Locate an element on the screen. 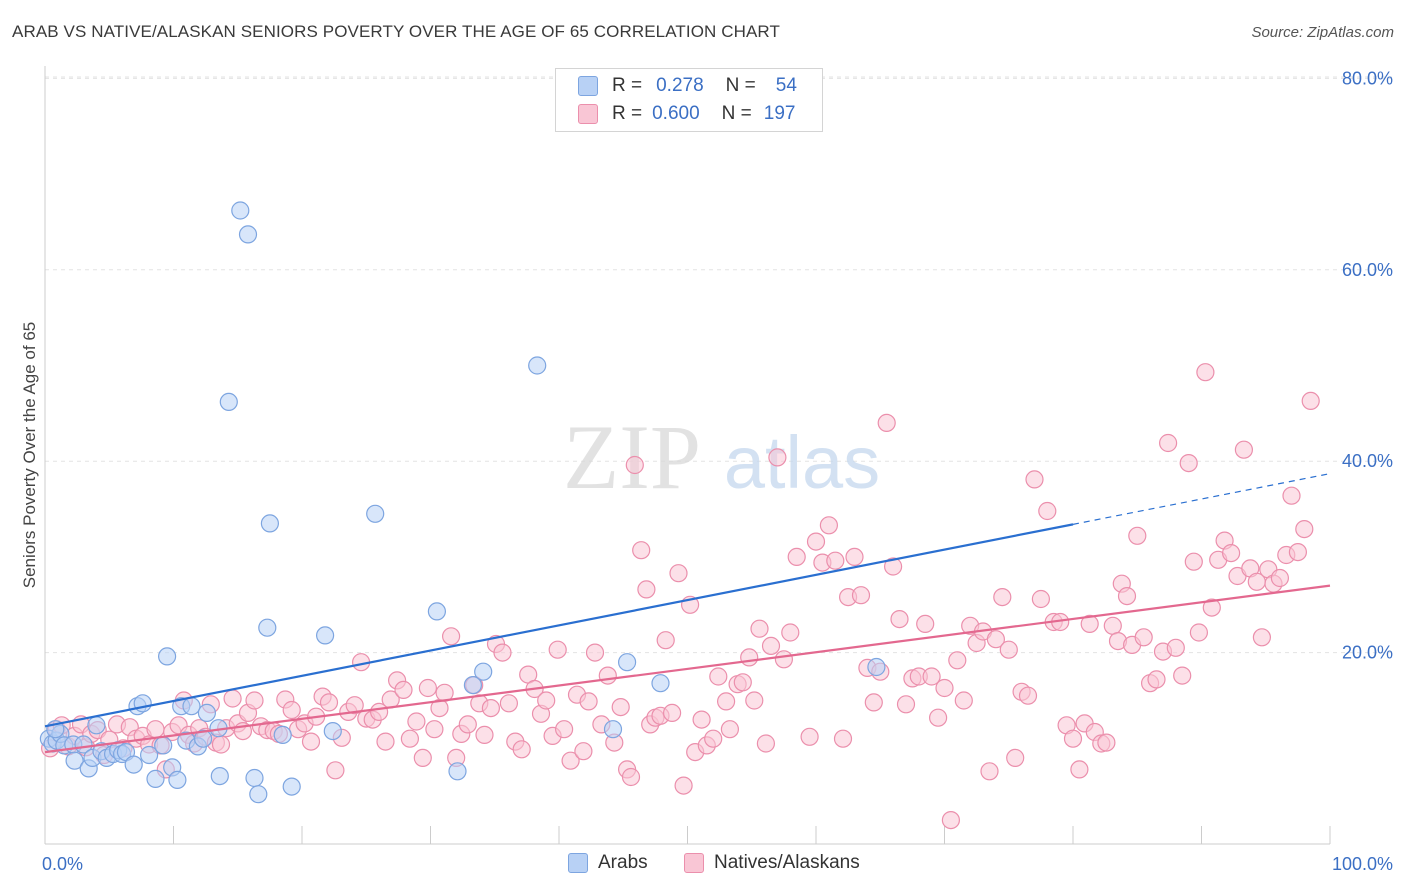 This screenshot has width=1406, height=892. natives-r-label: R = is located at coordinates (627, 113).